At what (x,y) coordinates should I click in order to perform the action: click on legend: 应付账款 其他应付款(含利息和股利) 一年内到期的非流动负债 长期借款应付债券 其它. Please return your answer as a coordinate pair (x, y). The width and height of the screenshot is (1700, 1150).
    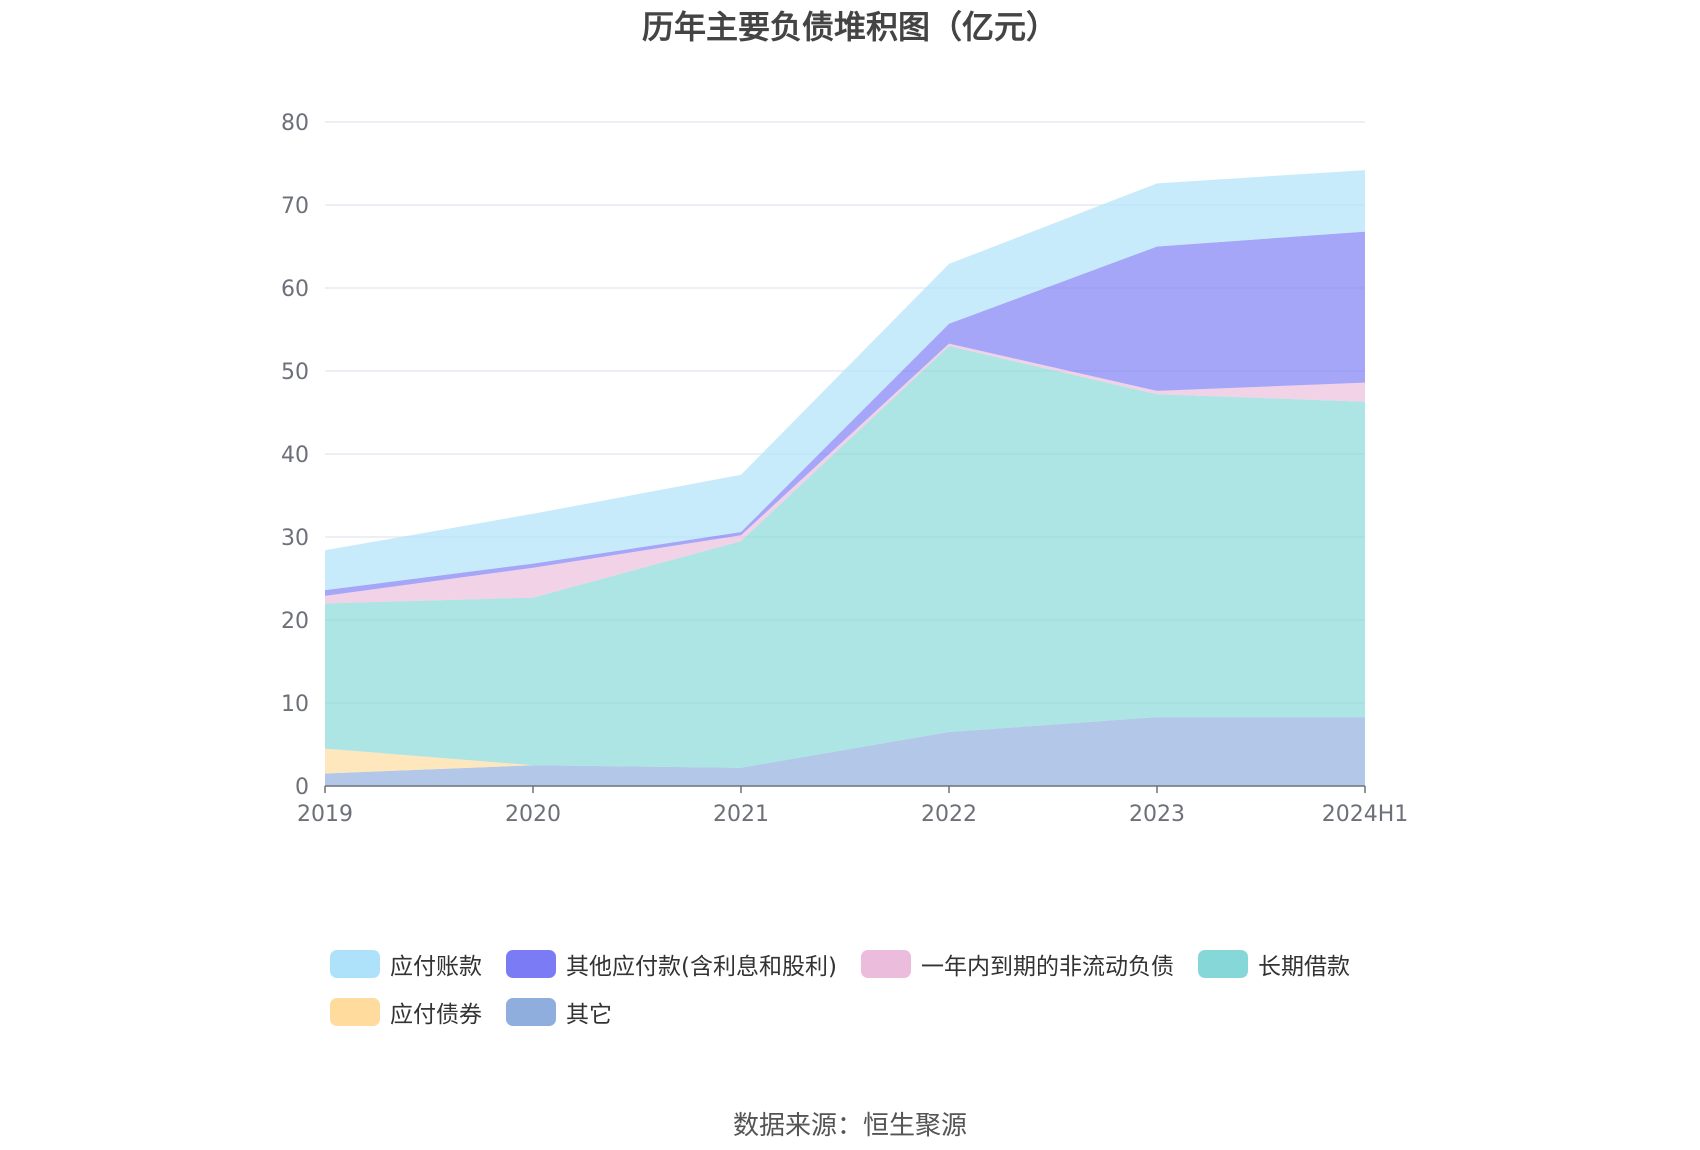
    Looking at the image, I should click on (880, 989).